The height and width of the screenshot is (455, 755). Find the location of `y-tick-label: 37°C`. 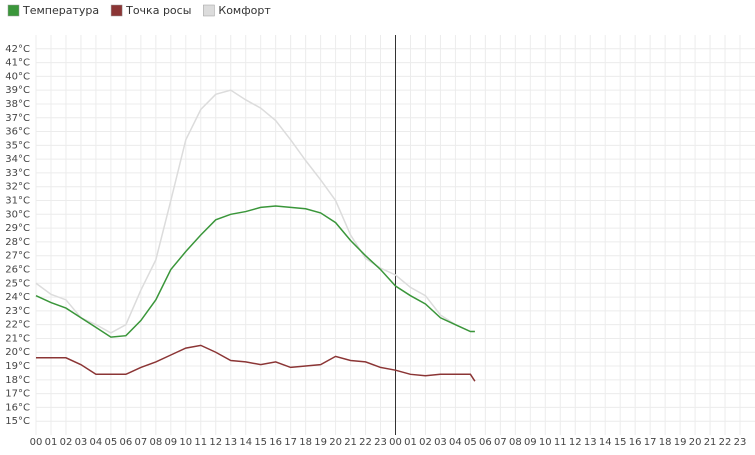

y-tick-label: 37°C is located at coordinates (17, 118).